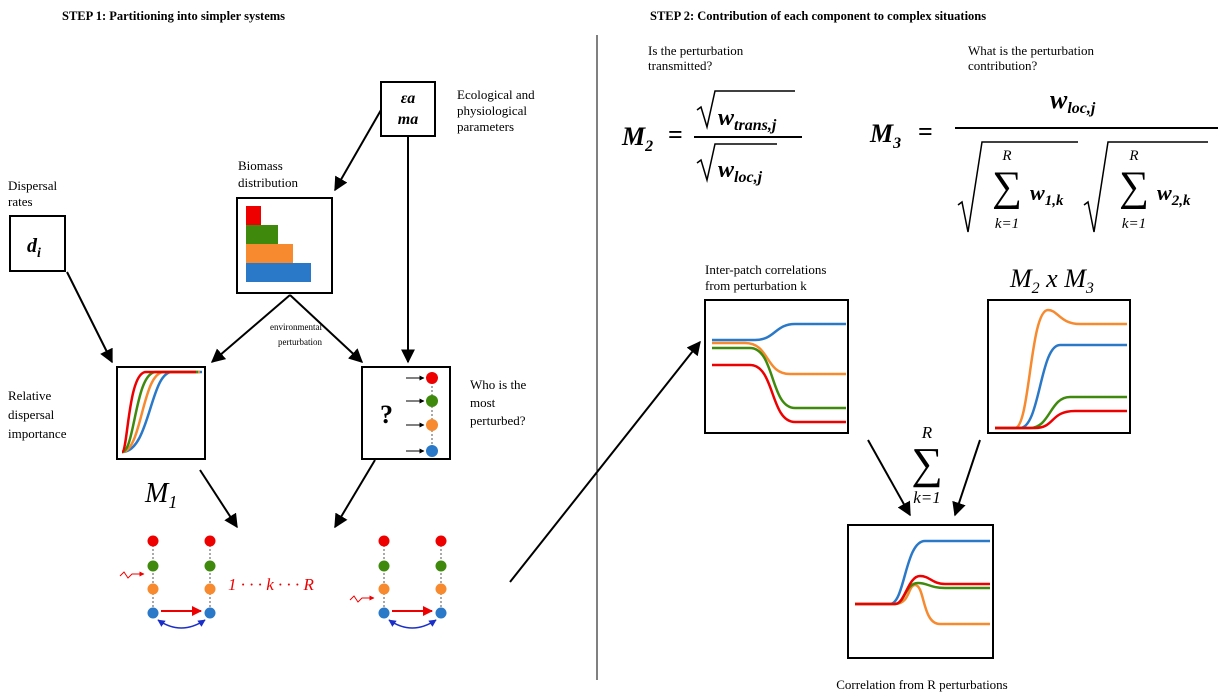 The width and height of the screenshot is (1222, 695). What do you see at coordinates (422, 414) in the screenshot?
I see `food-chain` at bounding box center [422, 414].